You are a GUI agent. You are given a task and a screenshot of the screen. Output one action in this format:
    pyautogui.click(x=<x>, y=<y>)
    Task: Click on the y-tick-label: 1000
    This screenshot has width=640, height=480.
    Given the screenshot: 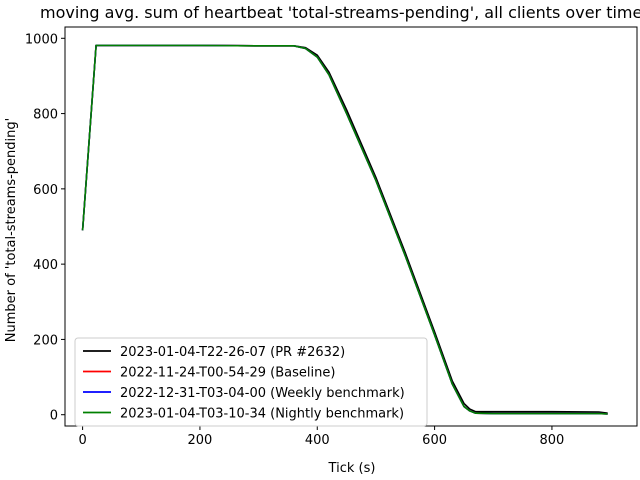 What is the action you would take?
    pyautogui.click(x=41, y=39)
    